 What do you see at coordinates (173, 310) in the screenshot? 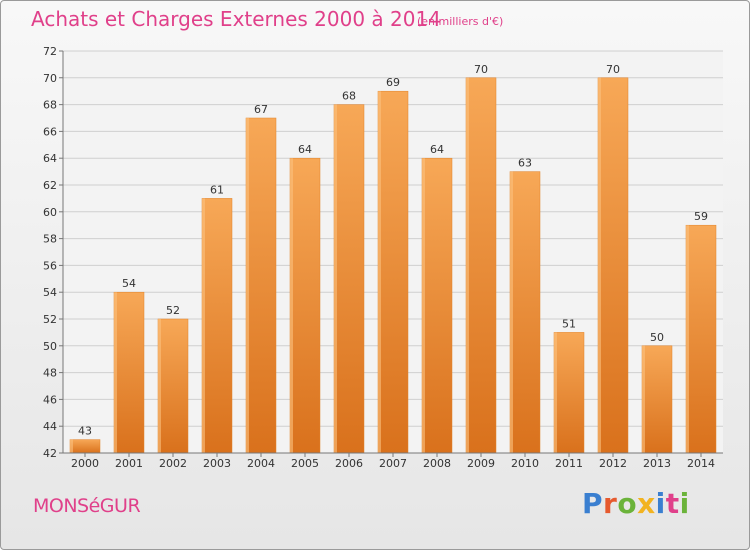
I see `value-label-2002: 52` at bounding box center [173, 310].